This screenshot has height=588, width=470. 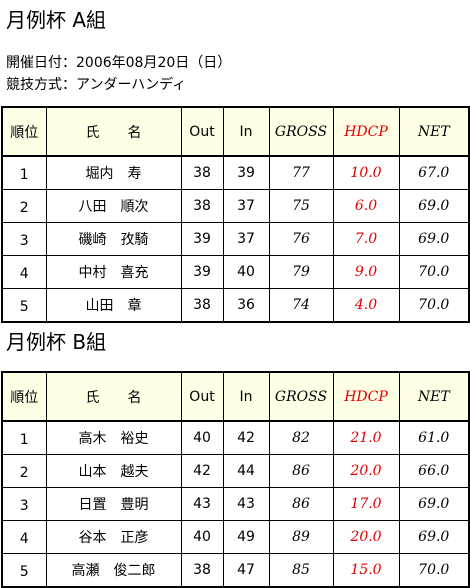 What do you see at coordinates (56, 342) in the screenshot?
I see `section-title: 月例杯 B組` at bounding box center [56, 342].